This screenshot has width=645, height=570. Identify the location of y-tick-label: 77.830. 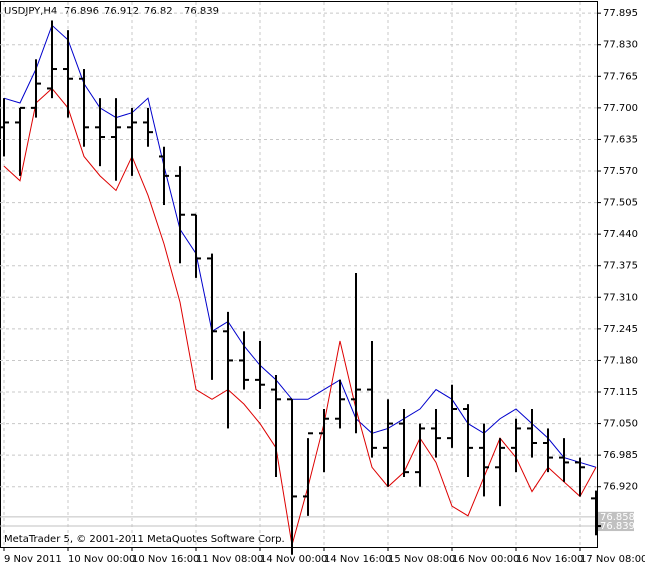
(620, 45).